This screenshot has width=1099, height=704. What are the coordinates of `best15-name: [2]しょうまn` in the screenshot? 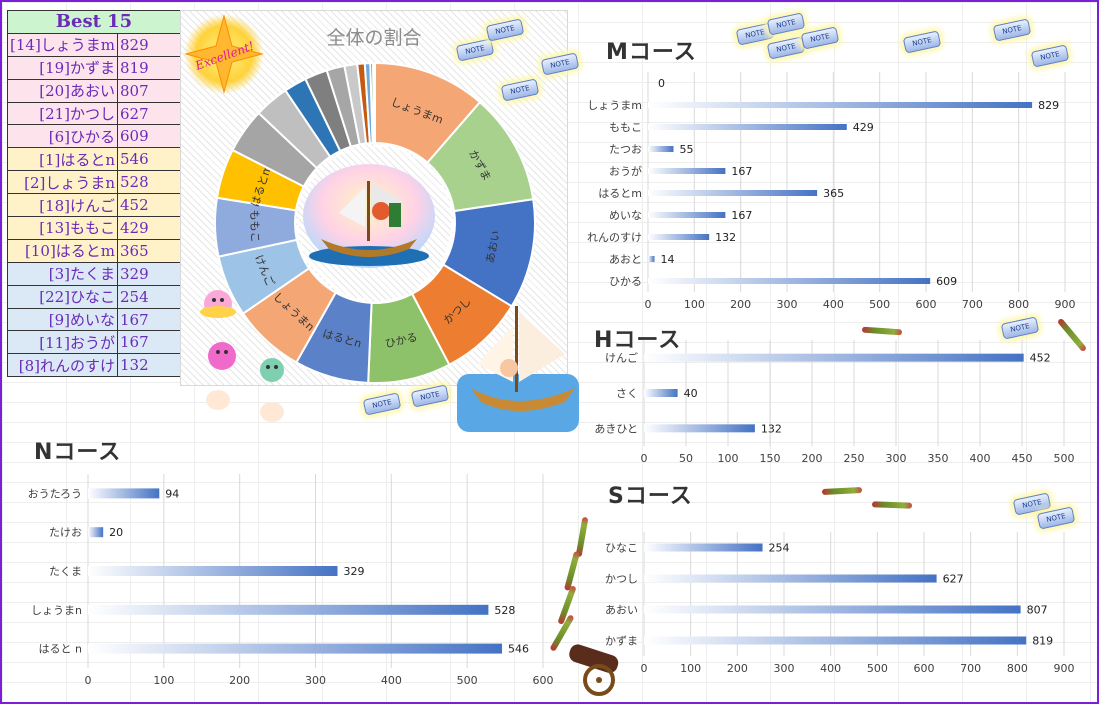 It's located at (62, 182).